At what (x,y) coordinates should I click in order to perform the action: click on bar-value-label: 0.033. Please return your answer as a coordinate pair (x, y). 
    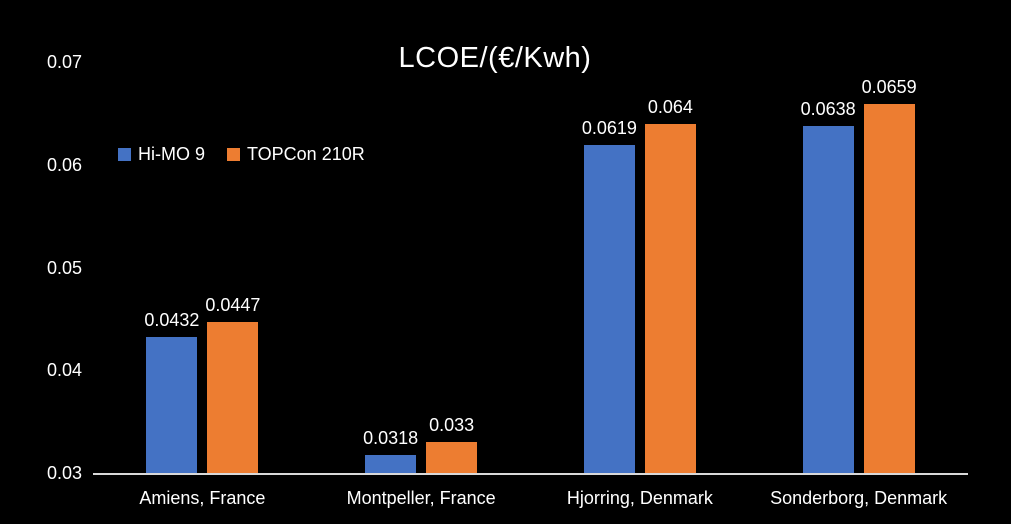
    Looking at the image, I should click on (452, 425).